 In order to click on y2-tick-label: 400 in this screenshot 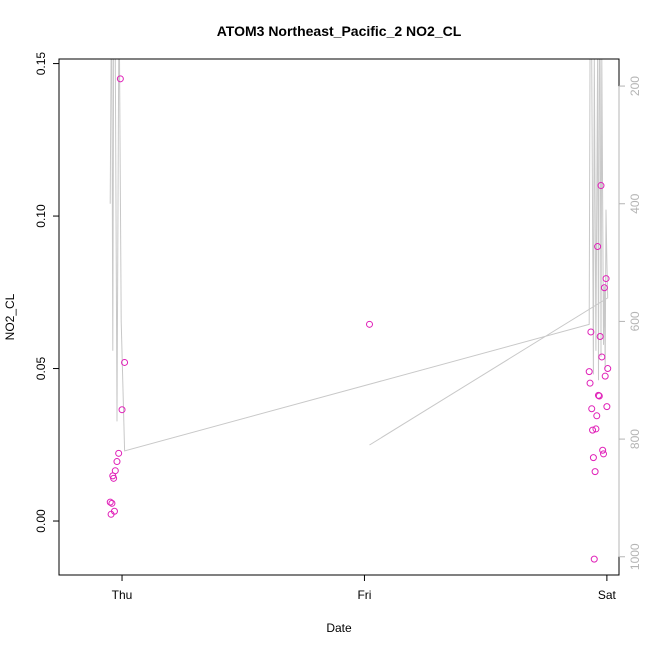, I will do `click(635, 203)`.